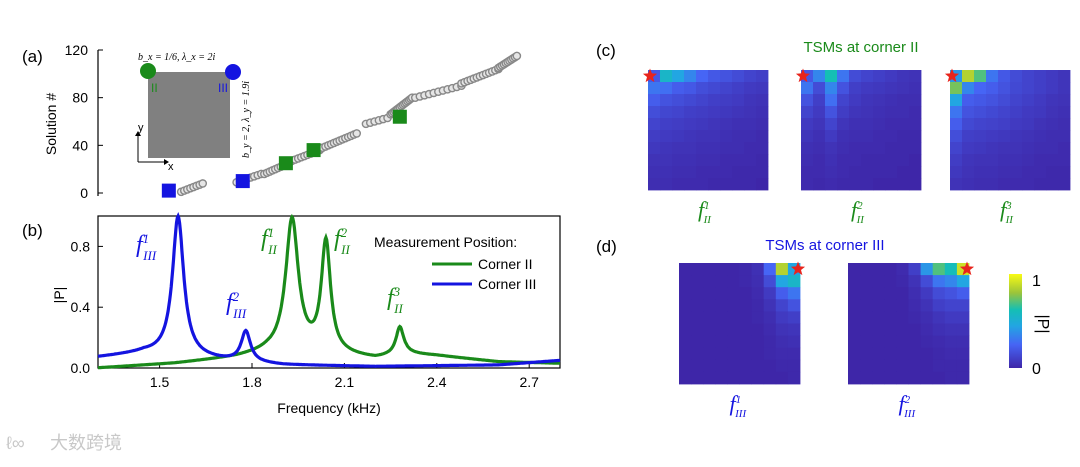 This screenshot has width=1080, height=467. What do you see at coordinates (357, 133) in the screenshot?
I see `solution-point` at bounding box center [357, 133].